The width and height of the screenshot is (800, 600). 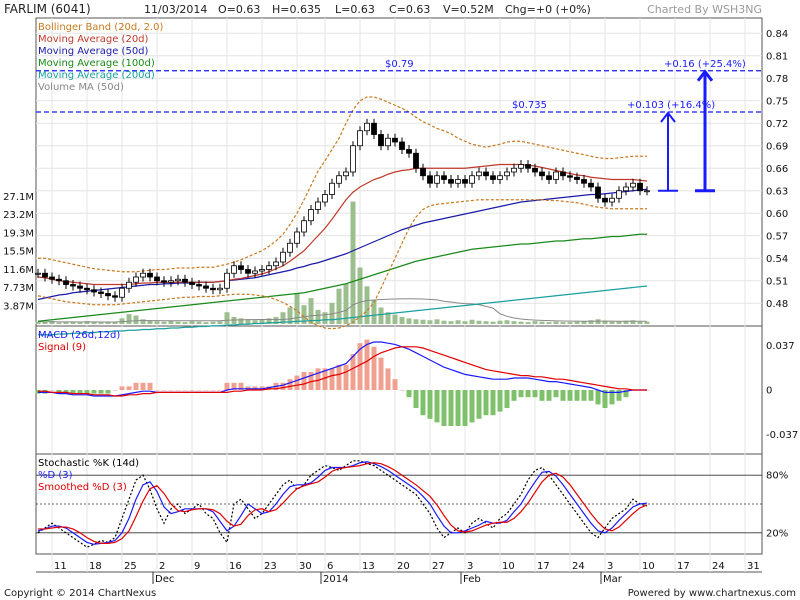 I want to click on volume-ma-line, so click(x=342, y=310).